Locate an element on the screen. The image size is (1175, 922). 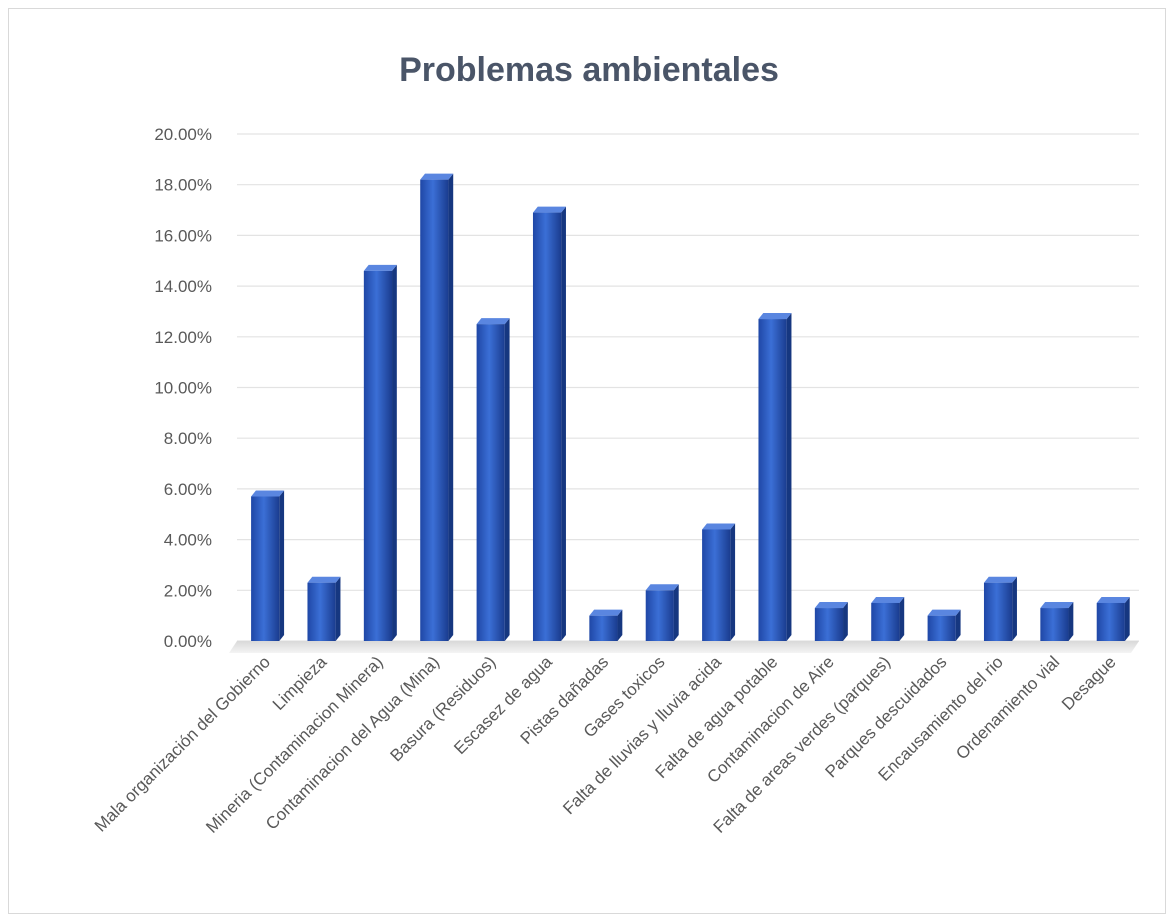
x-category-label: Desague is located at coordinates (1089, 683).